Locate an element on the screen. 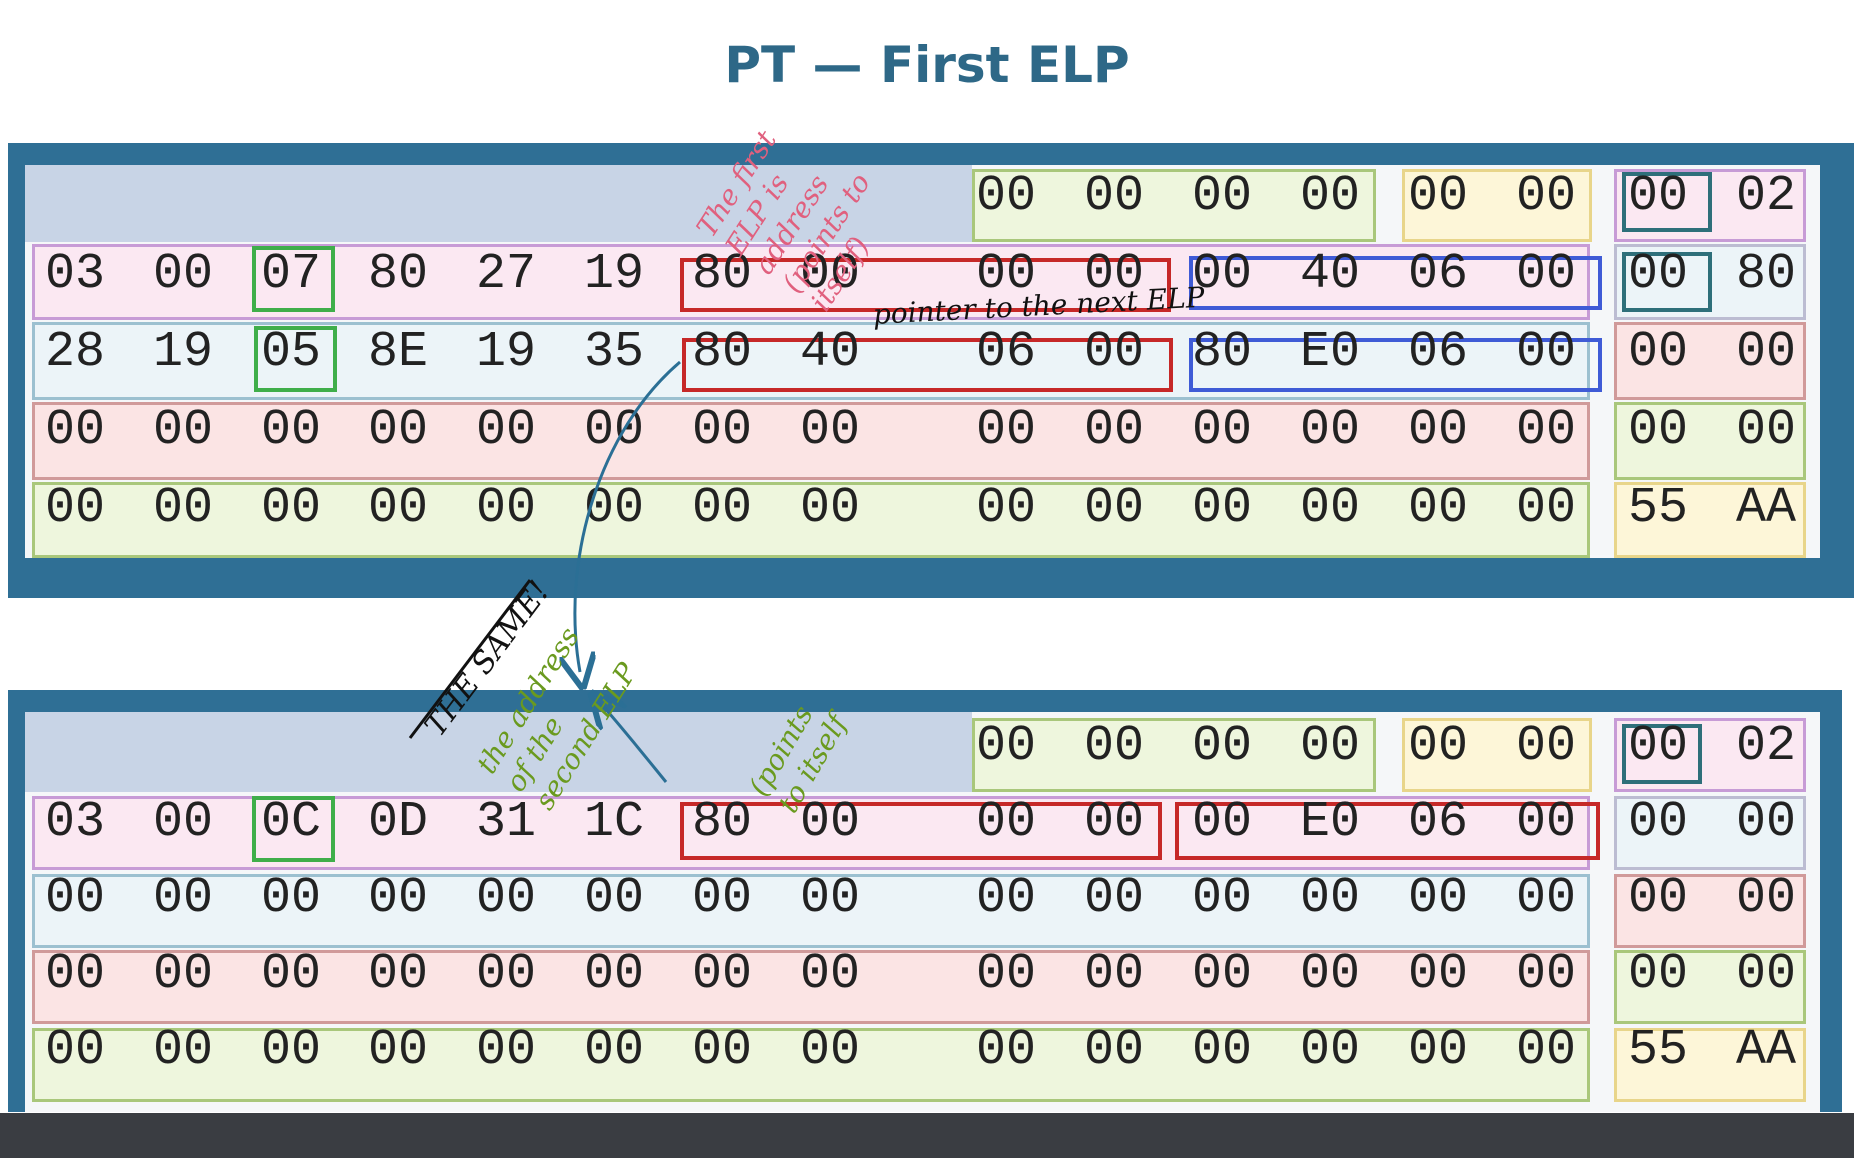 The image size is (1854, 1158). title-first-elp: PT — First ELP is located at coordinates (927, 65).